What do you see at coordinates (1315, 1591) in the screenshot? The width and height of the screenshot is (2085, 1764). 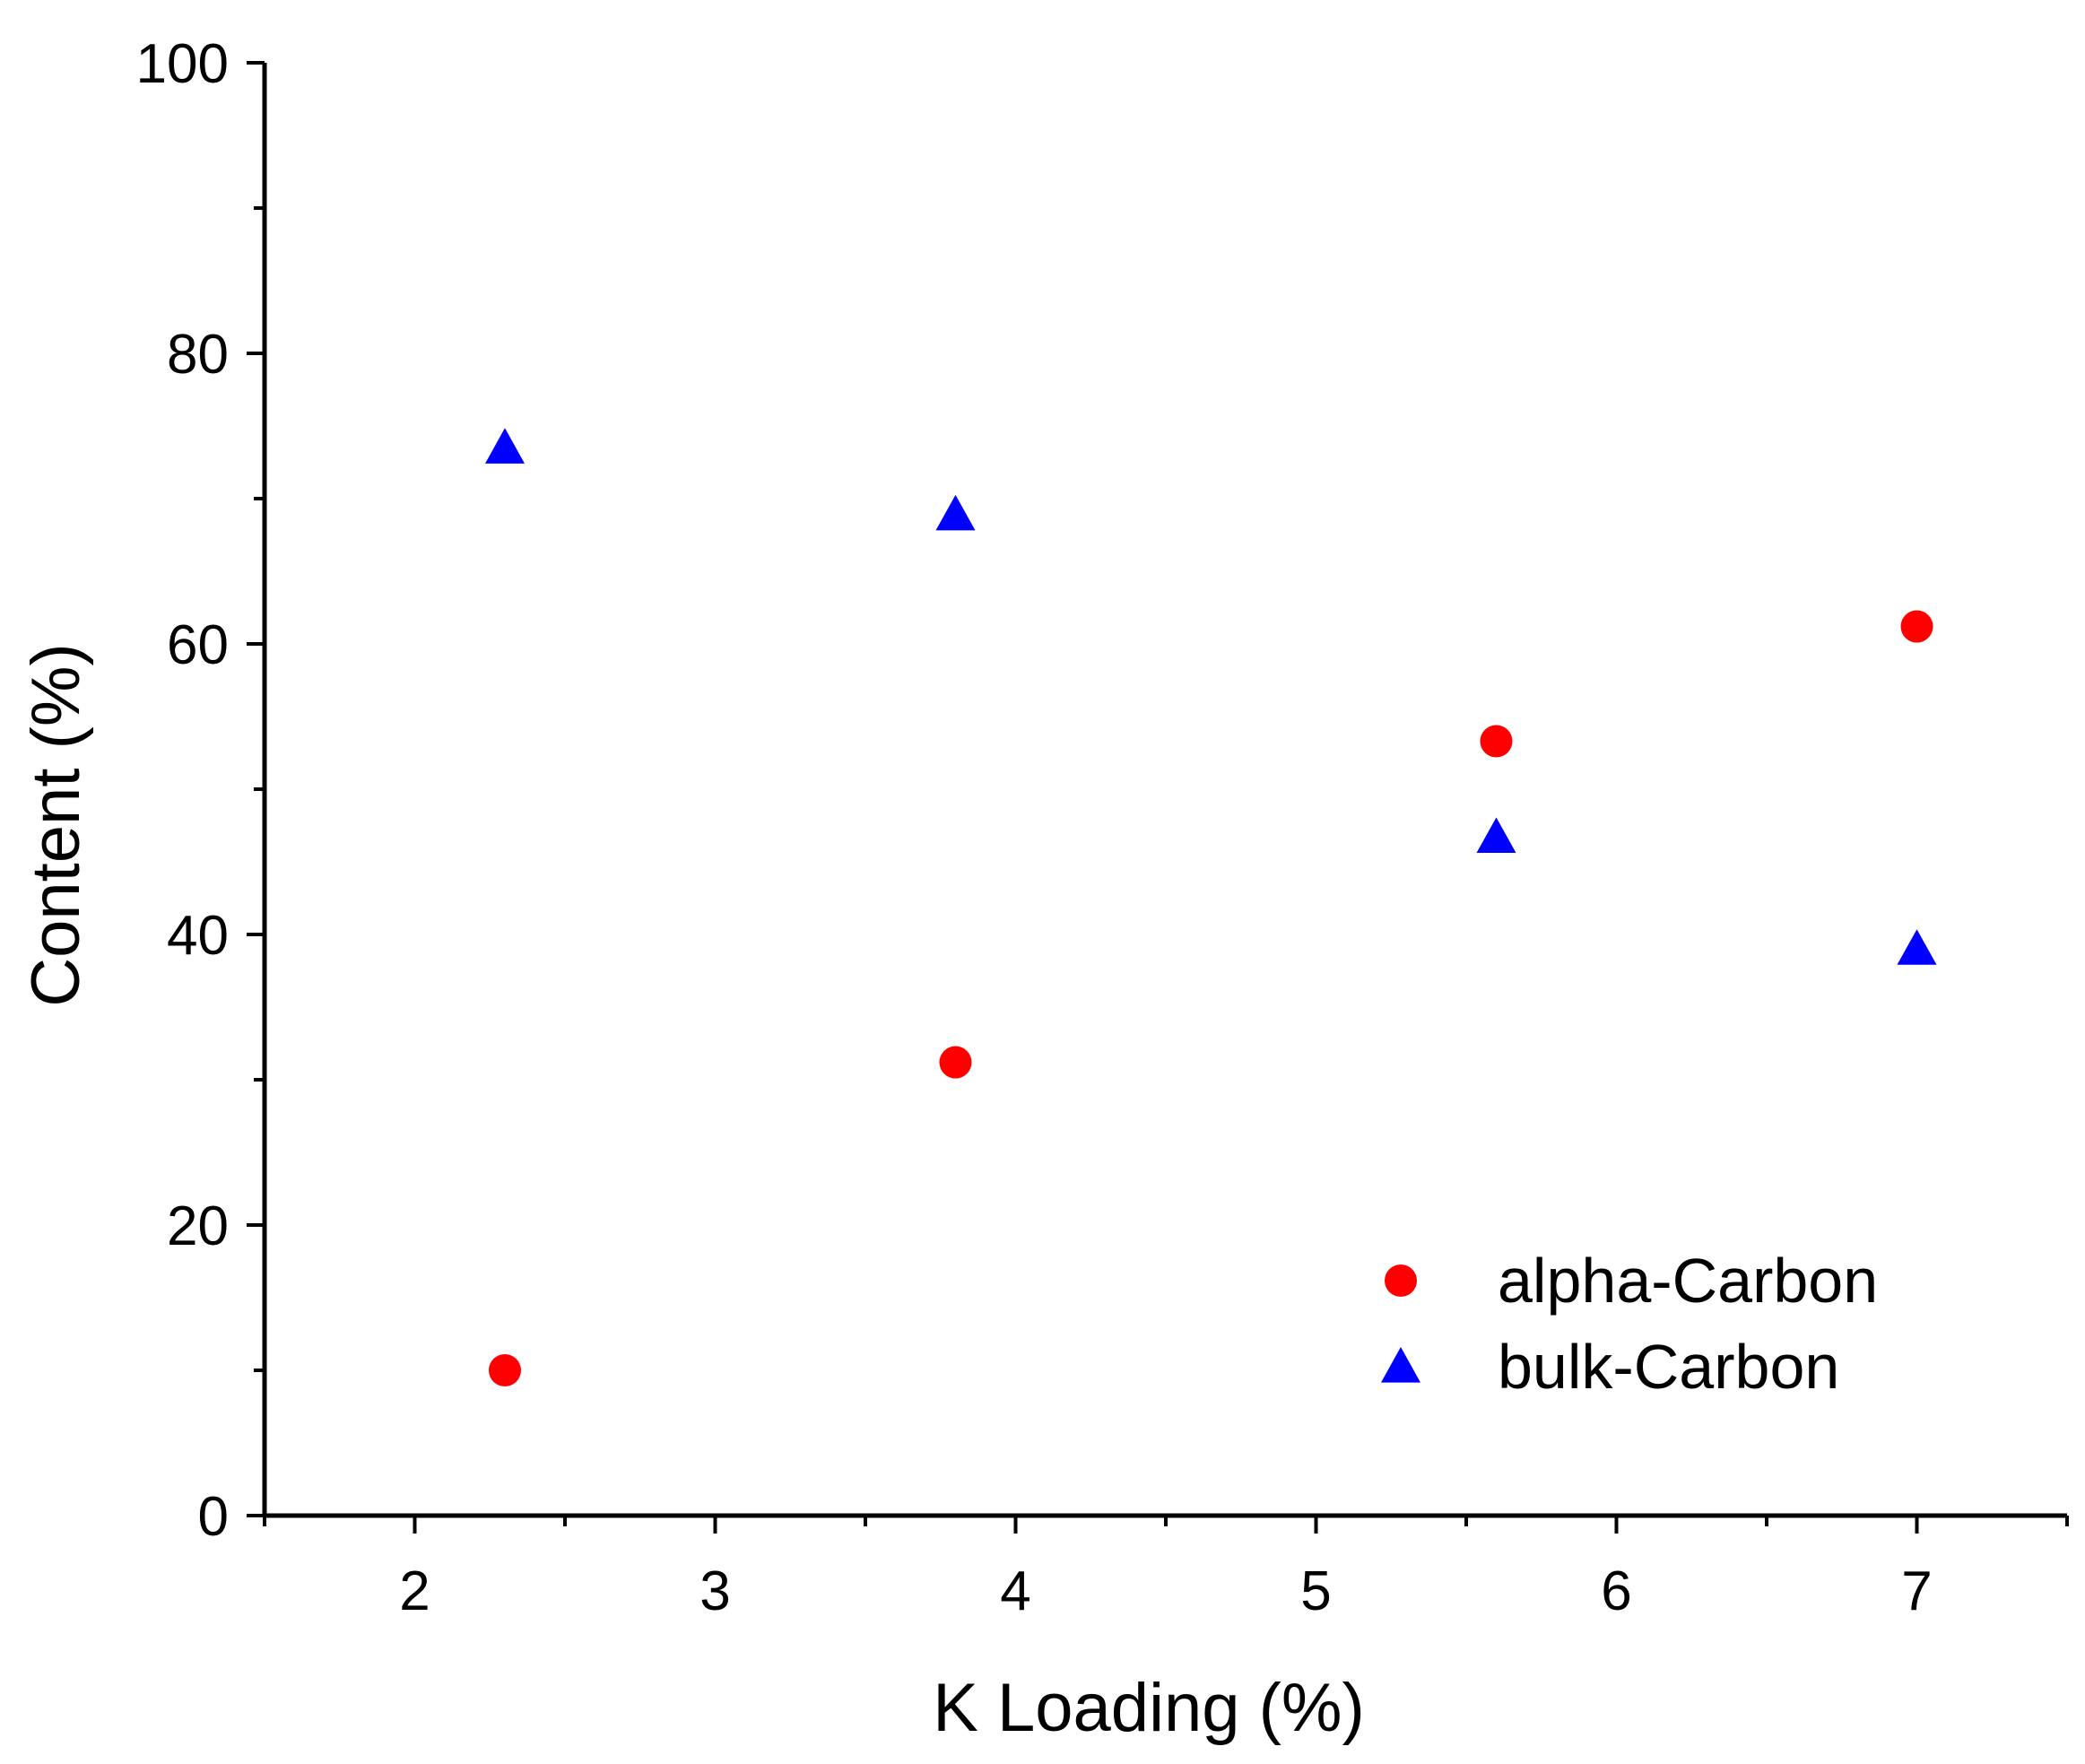 I see `x-tick-label: 5` at bounding box center [1315, 1591].